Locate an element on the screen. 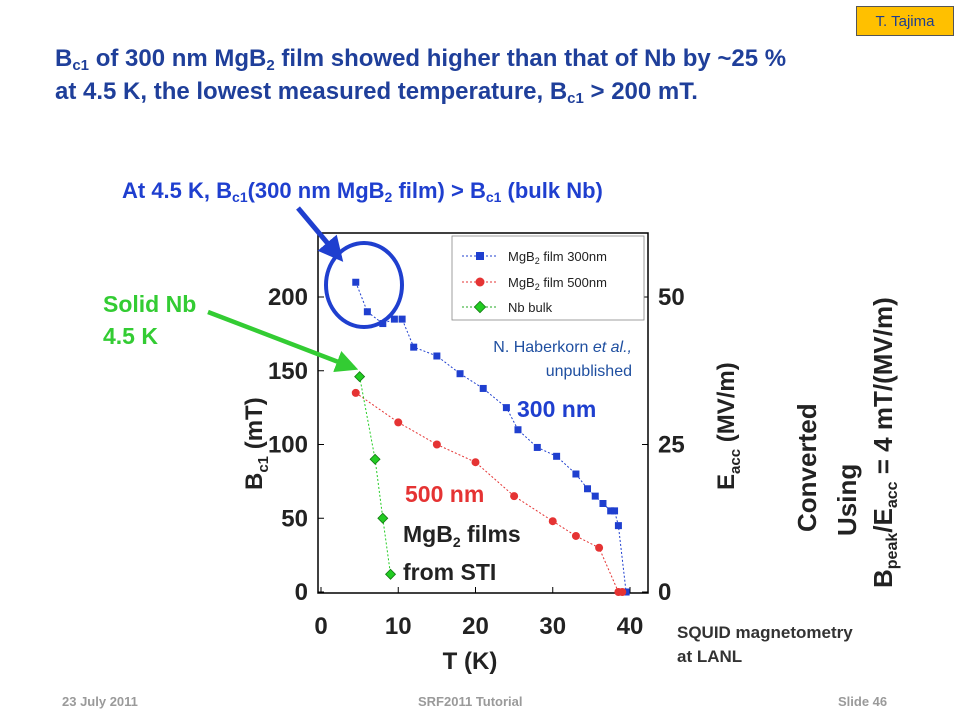 Image resolution: width=960 pixels, height=720 pixels. legend-label-300nm: MgB2 film 300nm is located at coordinates (557, 257).